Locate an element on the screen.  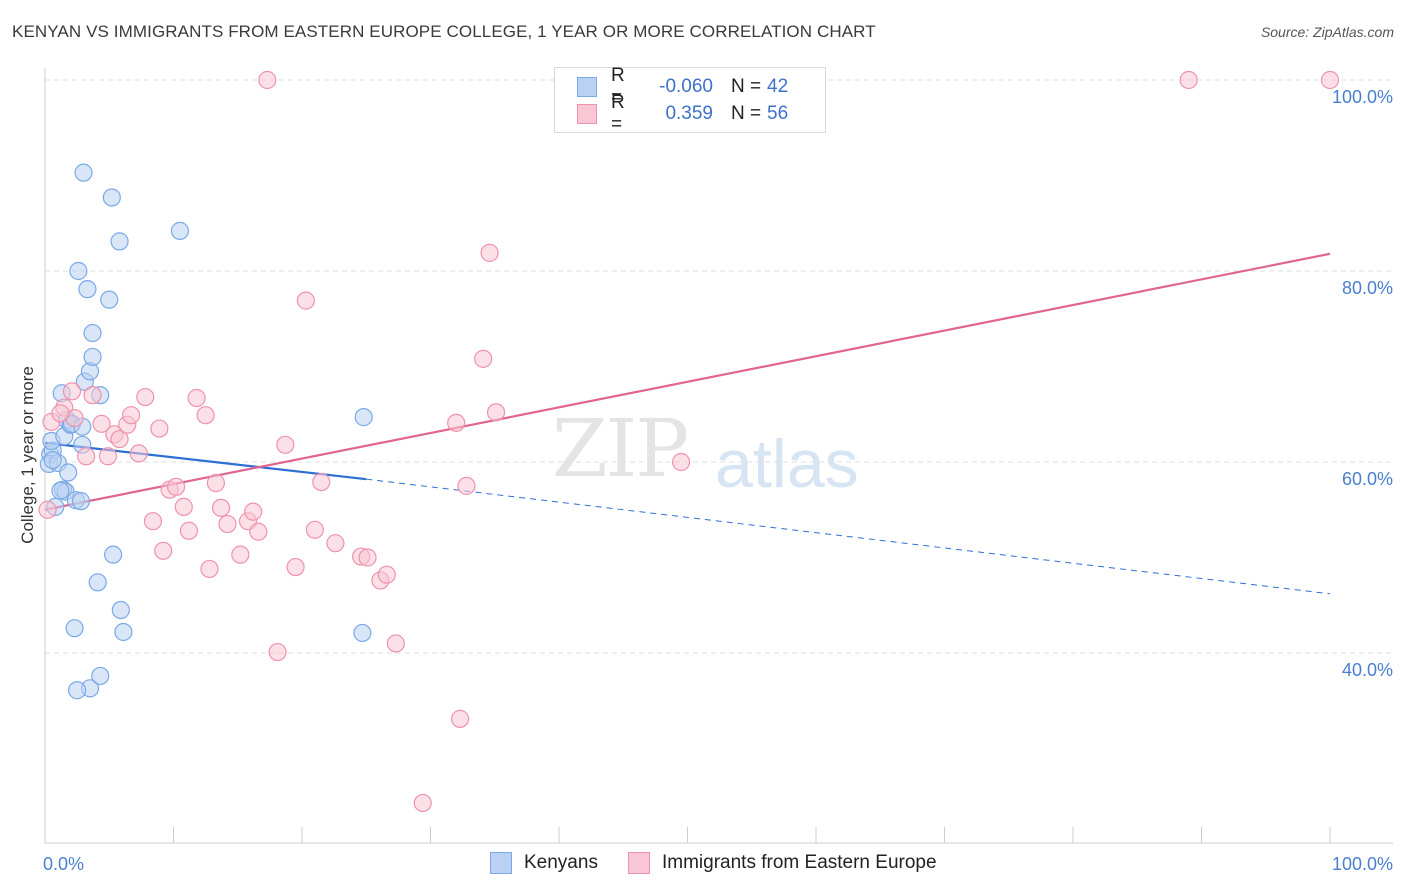
source-credit: Source: ZipAtlas.com is located at coordinates (1327, 32).